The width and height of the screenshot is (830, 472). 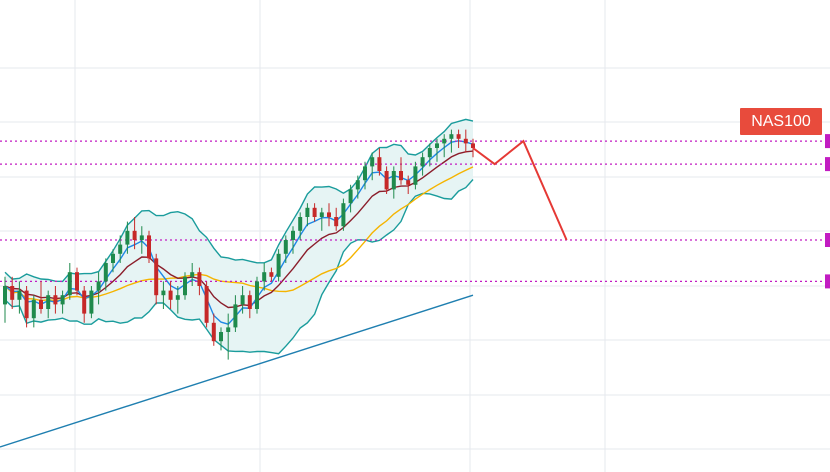 I want to click on projection-path, so click(x=520, y=190).